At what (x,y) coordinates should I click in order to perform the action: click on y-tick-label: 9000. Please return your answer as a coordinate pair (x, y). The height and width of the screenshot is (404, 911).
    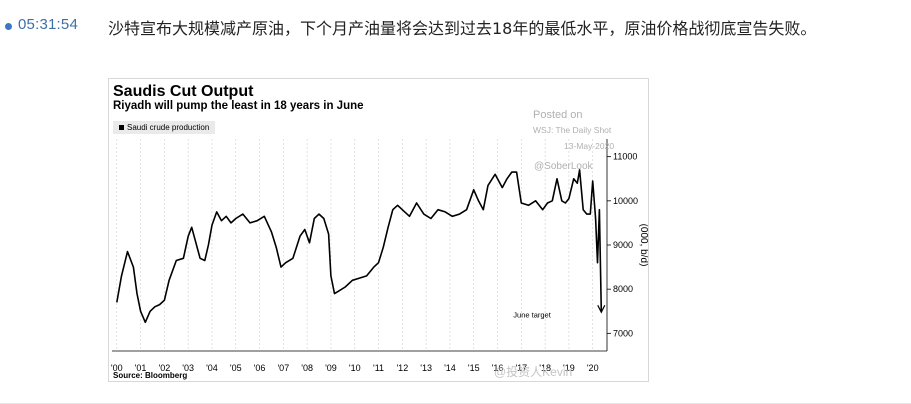
    Looking at the image, I should click on (623, 245).